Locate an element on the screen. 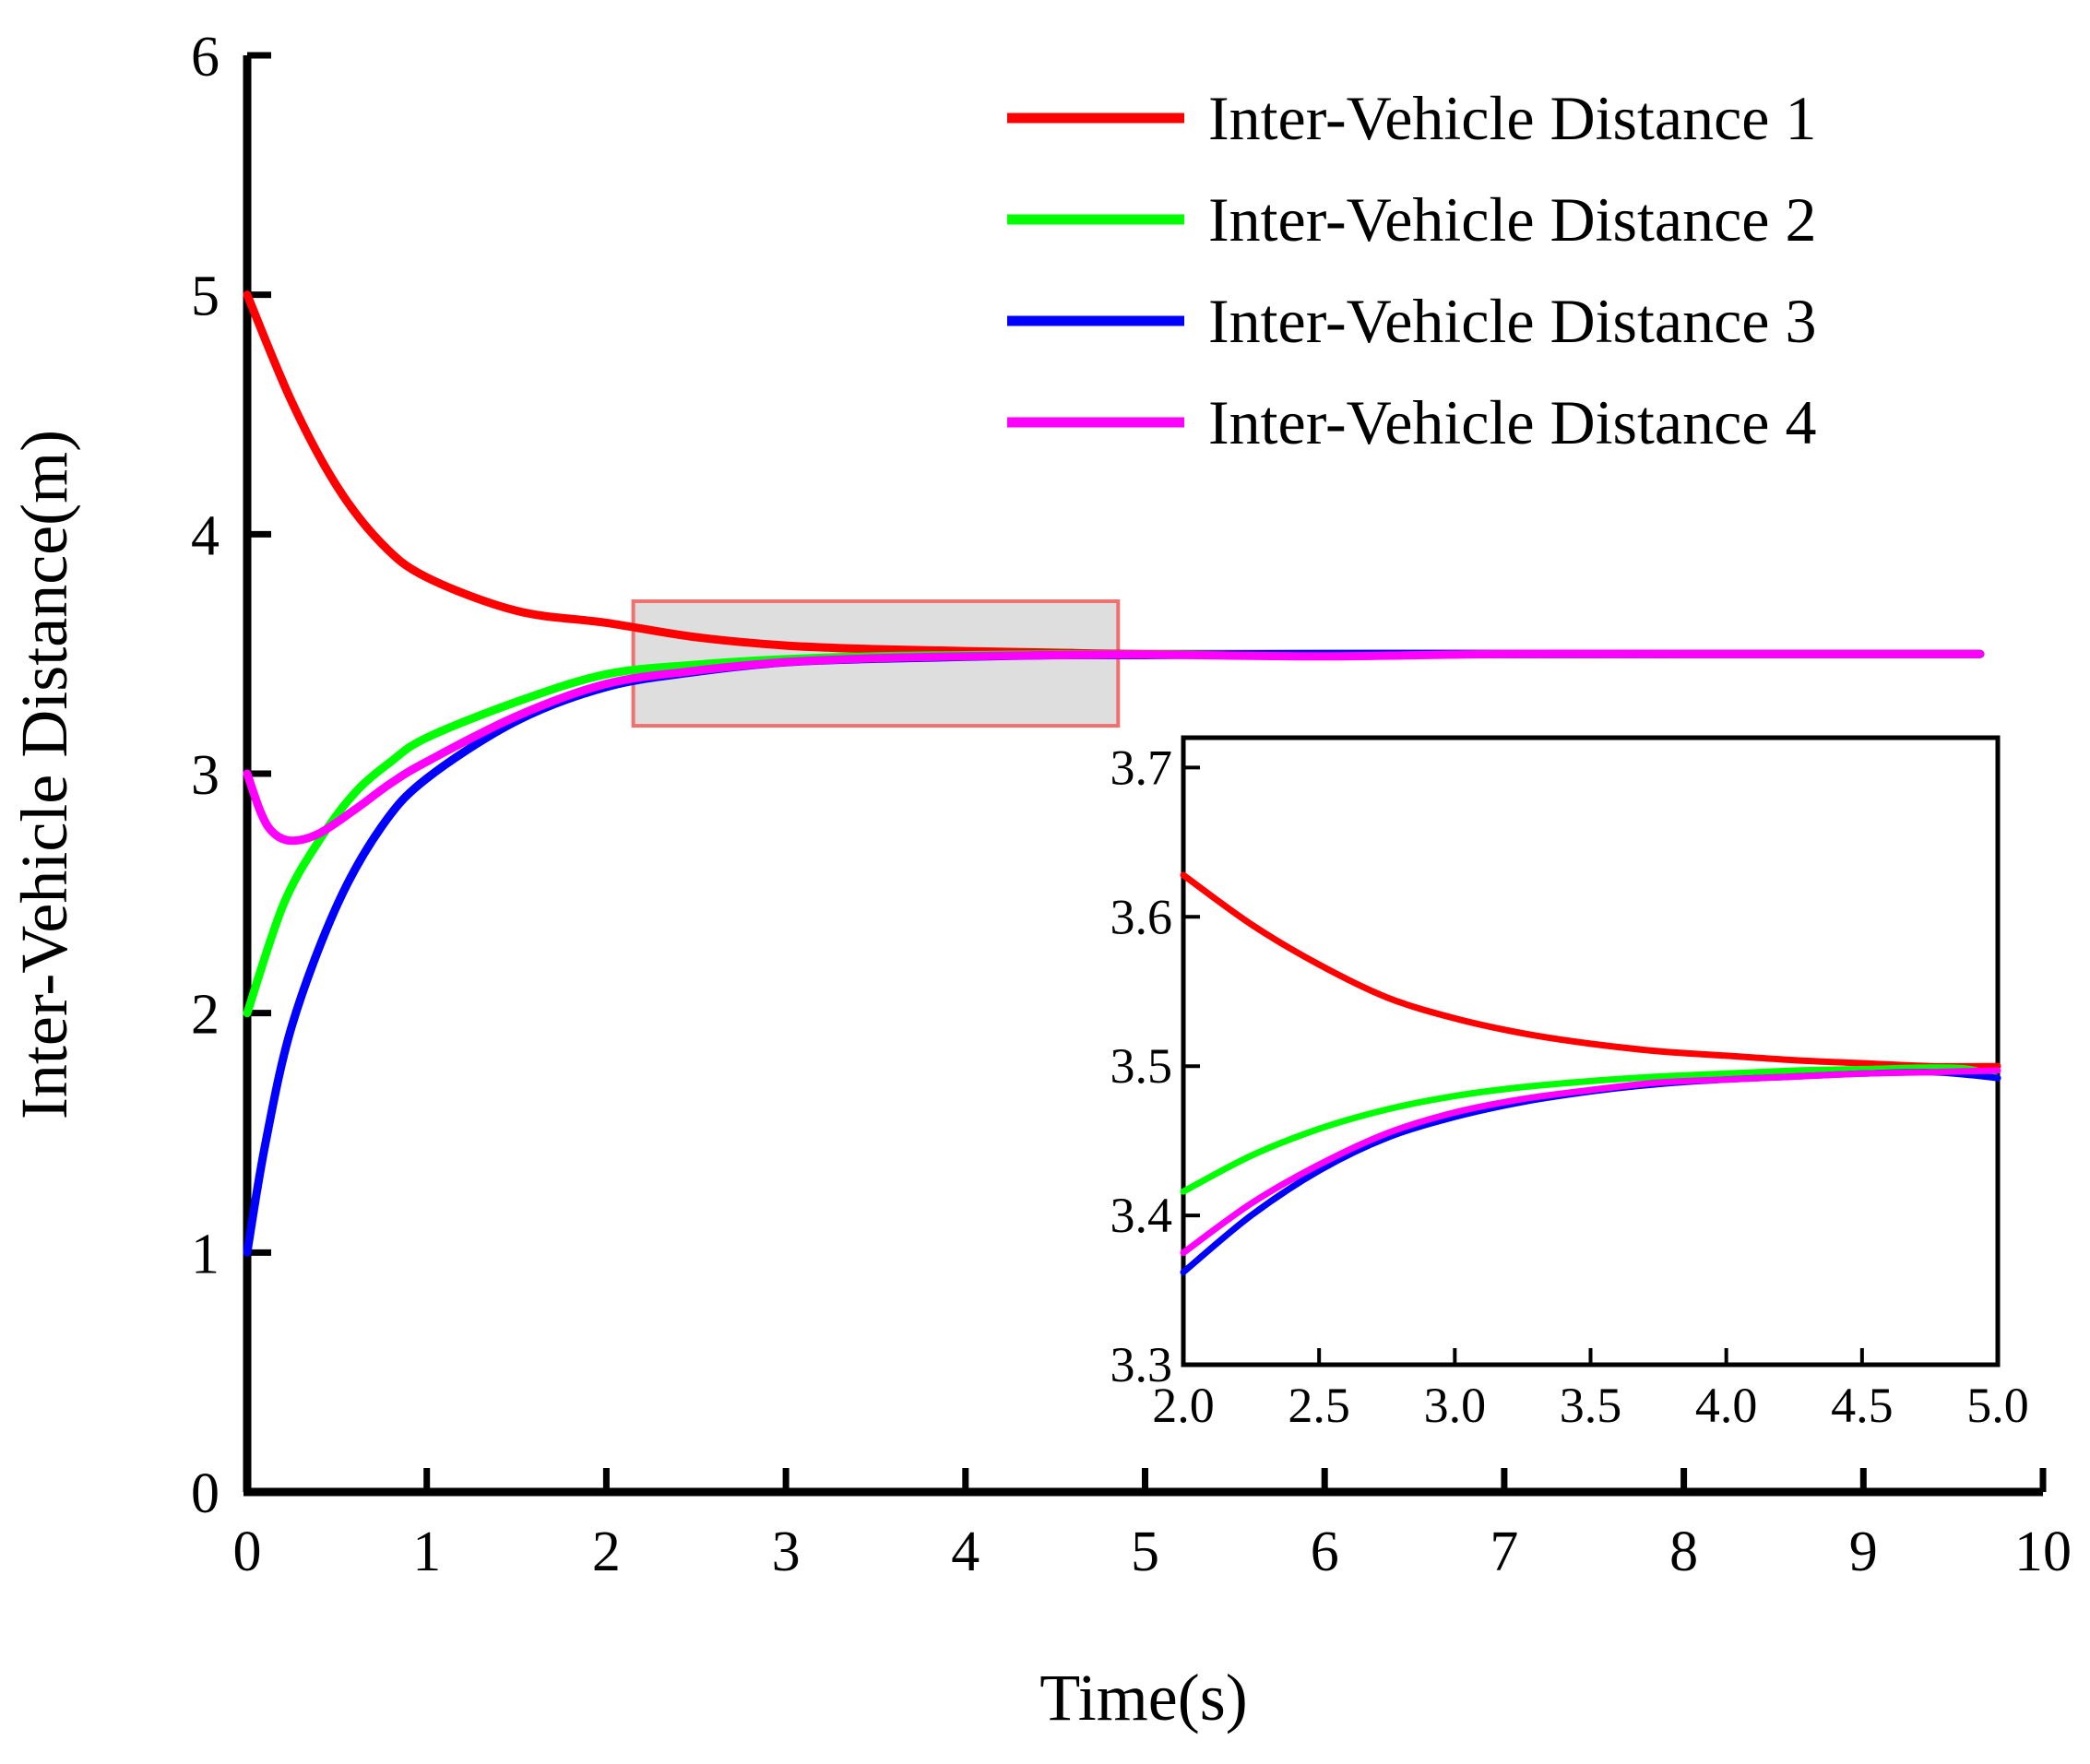  inset-frame is located at coordinates (1591, 1051).